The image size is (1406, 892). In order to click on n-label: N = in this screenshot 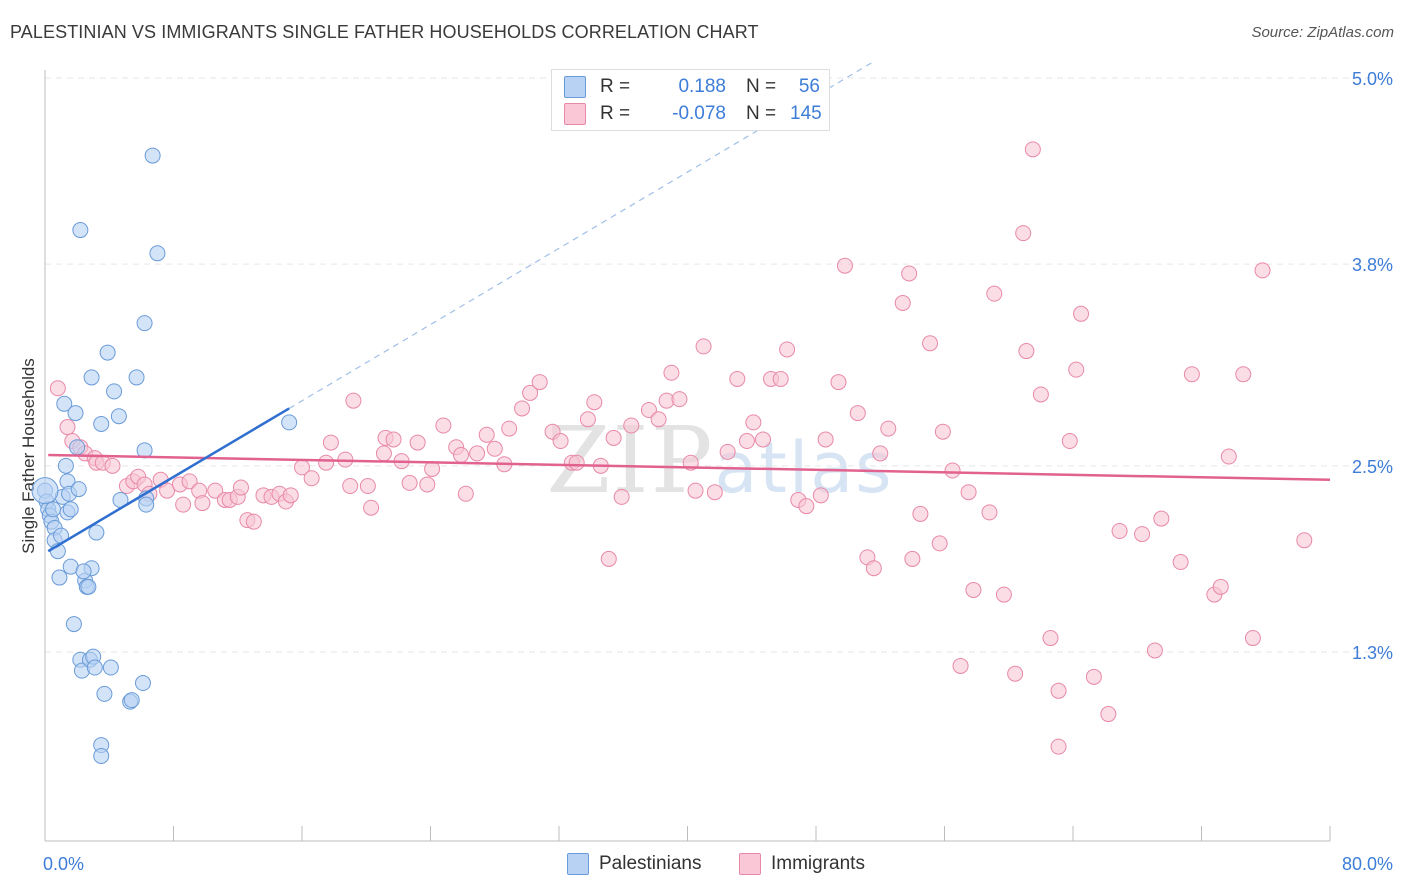, I will do `click(761, 113)`.